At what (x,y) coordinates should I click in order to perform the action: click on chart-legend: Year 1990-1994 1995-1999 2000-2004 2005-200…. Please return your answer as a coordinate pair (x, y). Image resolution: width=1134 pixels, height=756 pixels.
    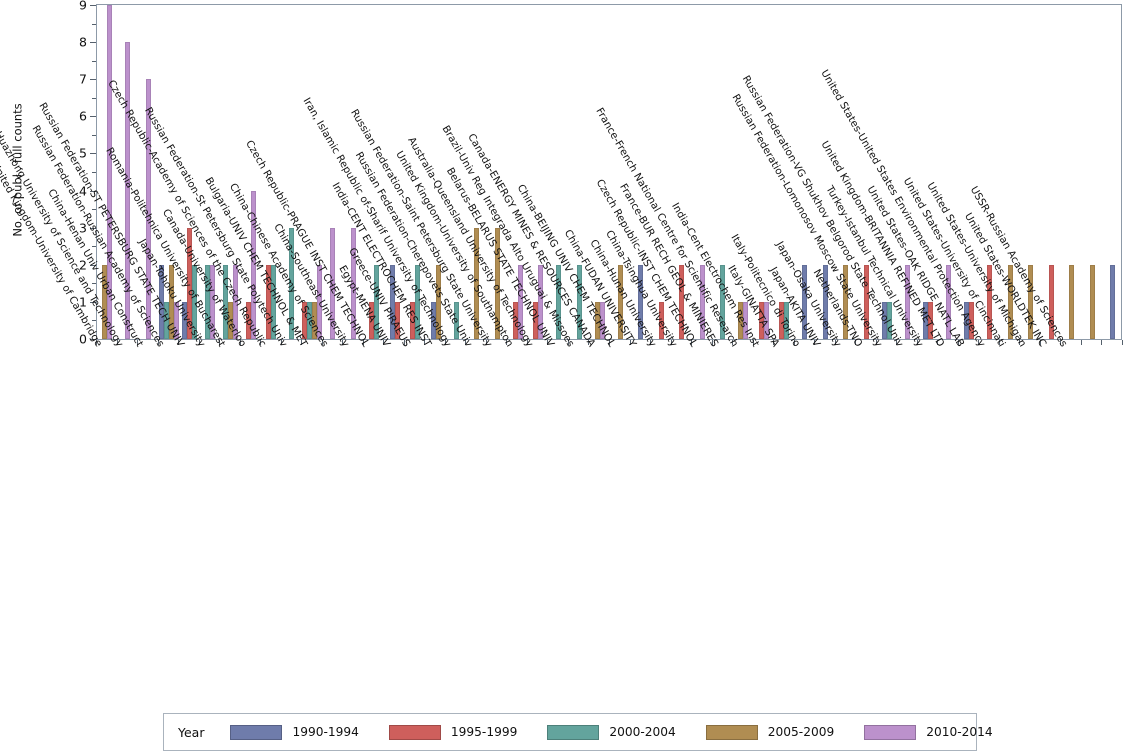
    Looking at the image, I should click on (578, 732).